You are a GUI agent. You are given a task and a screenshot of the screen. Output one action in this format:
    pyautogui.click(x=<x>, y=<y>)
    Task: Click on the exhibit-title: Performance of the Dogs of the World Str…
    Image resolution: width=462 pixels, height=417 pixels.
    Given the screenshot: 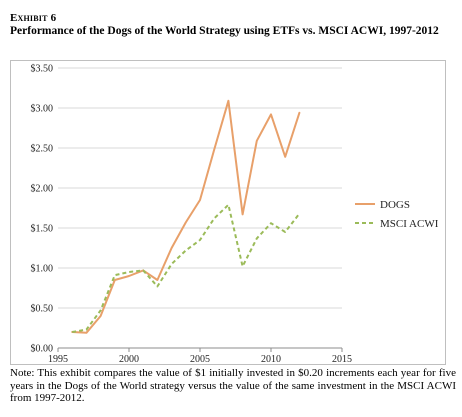 What is the action you would take?
    pyautogui.click(x=224, y=31)
    